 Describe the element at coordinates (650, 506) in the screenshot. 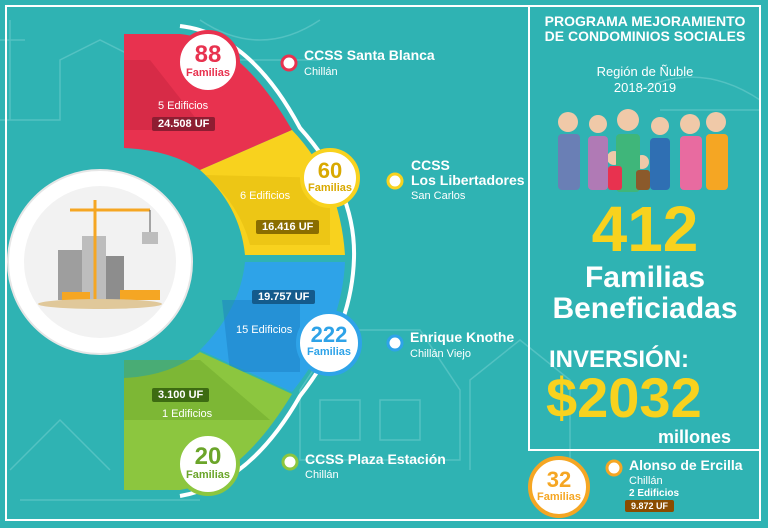

I see `uf-amount: 9.872 UF` at that location.